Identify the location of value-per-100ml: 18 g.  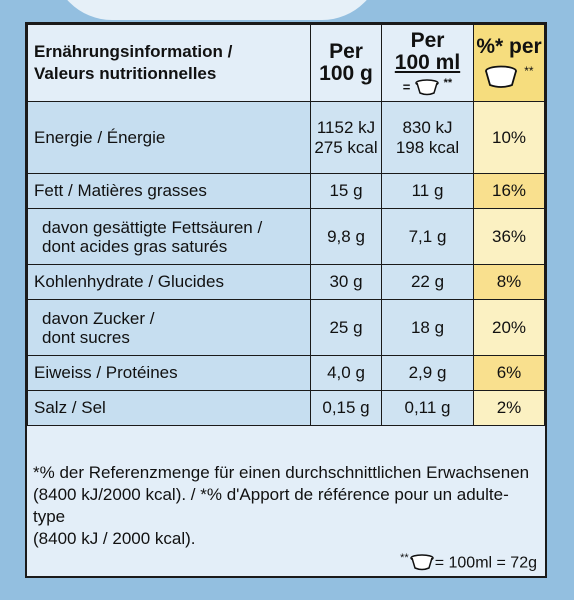
(427, 327).